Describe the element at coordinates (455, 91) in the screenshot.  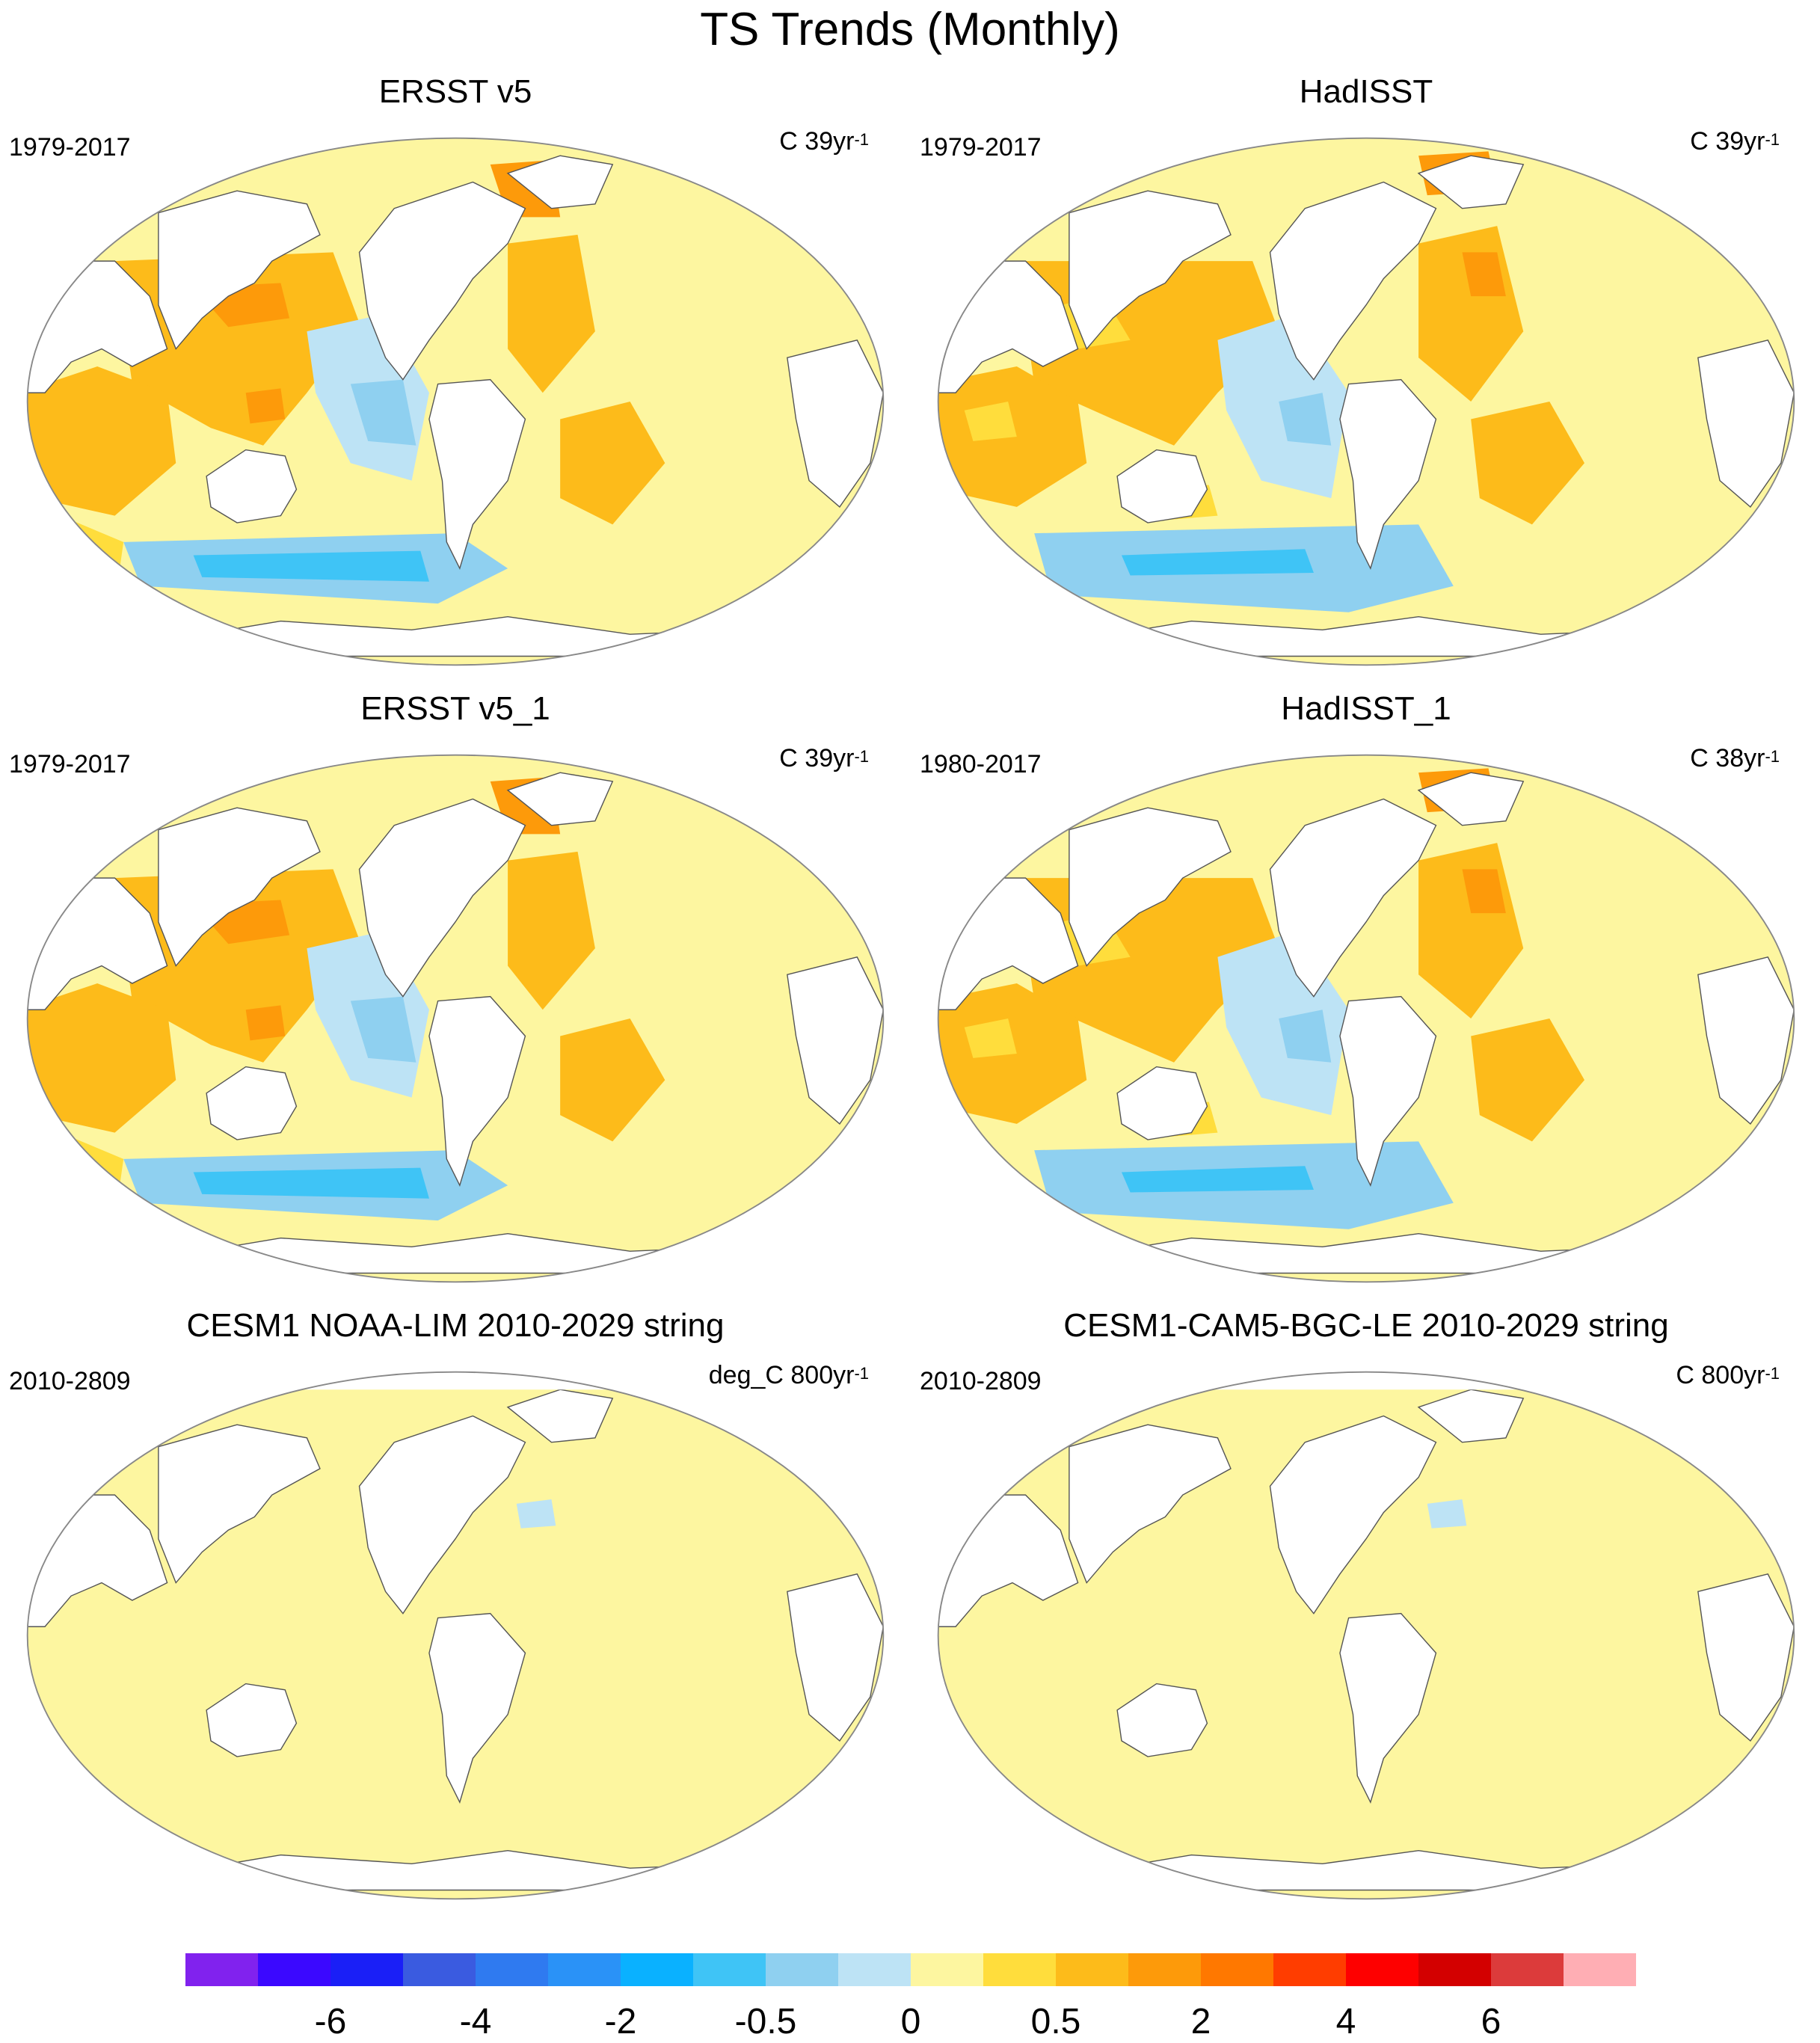
I see `panel-title: ERSST v5` at that location.